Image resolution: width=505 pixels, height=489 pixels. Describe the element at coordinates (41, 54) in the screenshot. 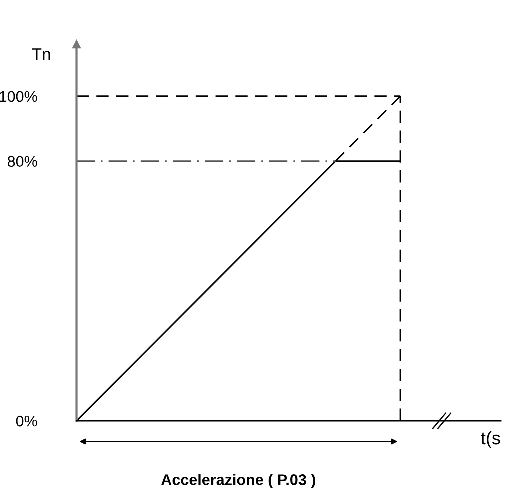

I see `y-axis-title: Tn` at that location.